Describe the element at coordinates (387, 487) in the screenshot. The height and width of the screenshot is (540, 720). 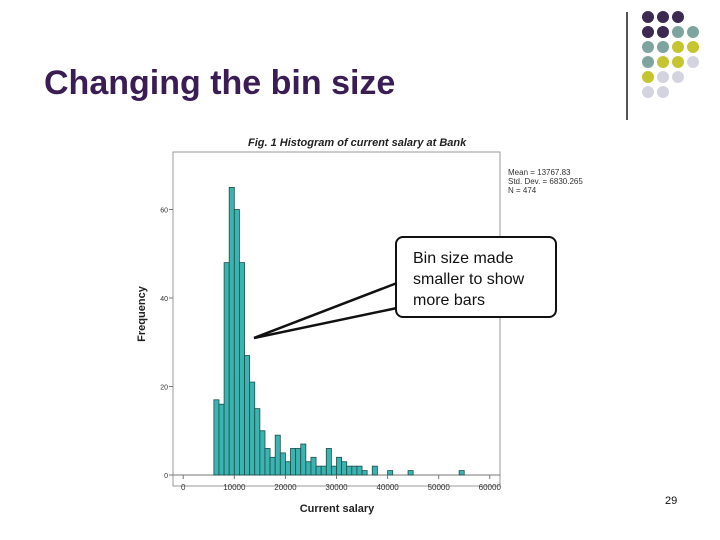
I see `x-tick-label: 40000` at that location.